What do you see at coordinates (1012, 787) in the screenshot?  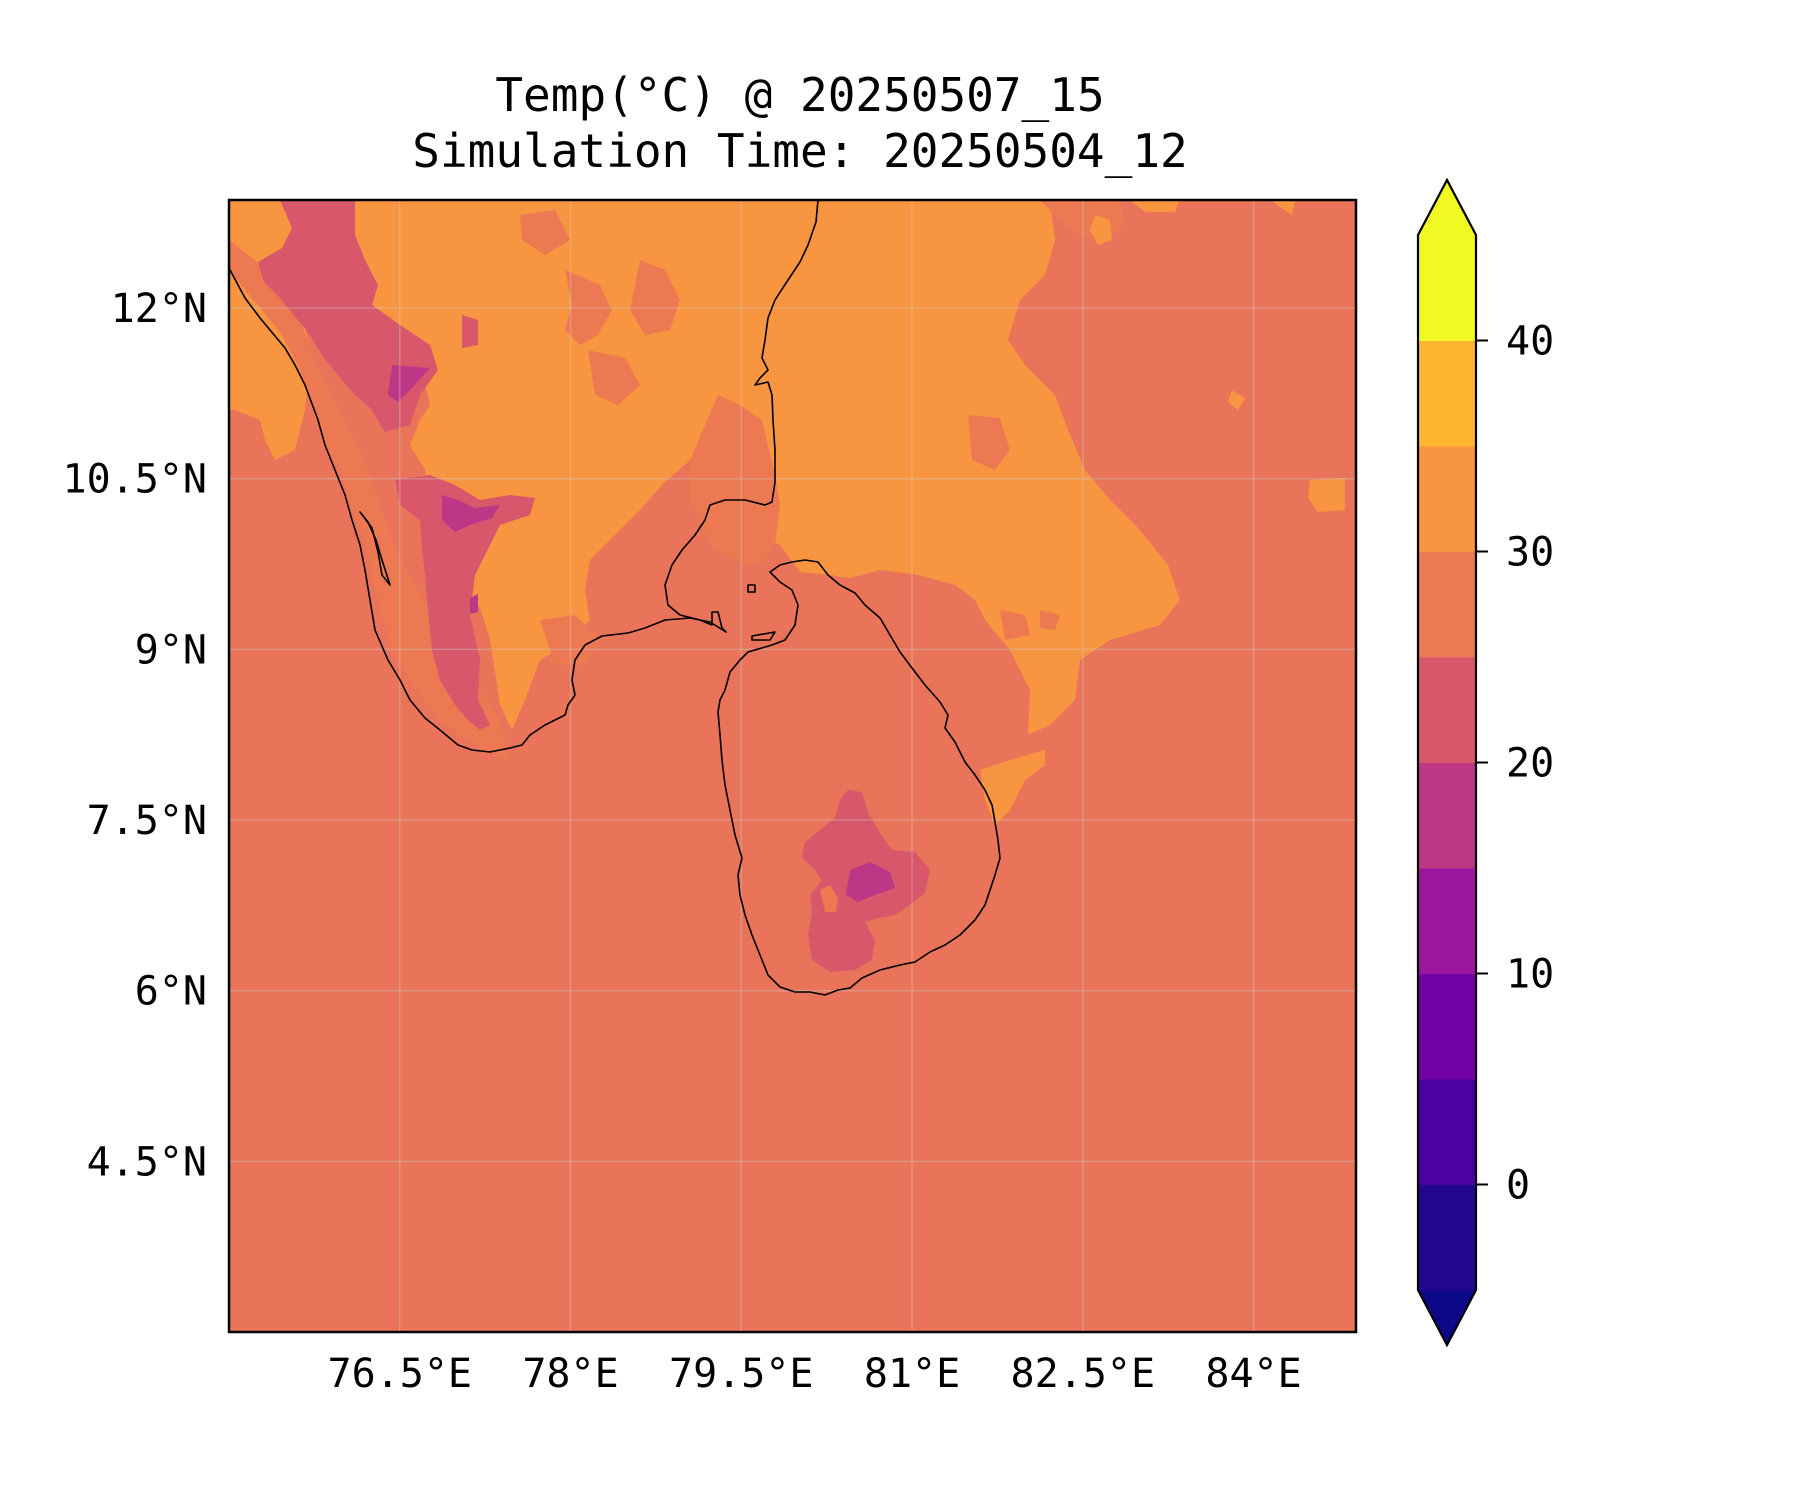 I see `contour-30-35-sri-lanka-east` at bounding box center [1012, 787].